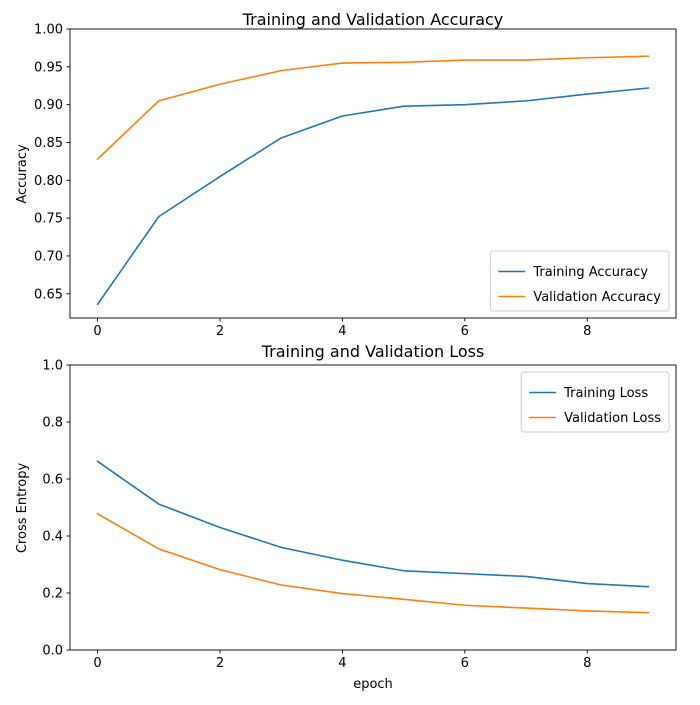 The width and height of the screenshot is (700, 705). Describe the element at coordinates (52, 366) in the screenshot. I see `y-tick-label: 1.0` at that location.